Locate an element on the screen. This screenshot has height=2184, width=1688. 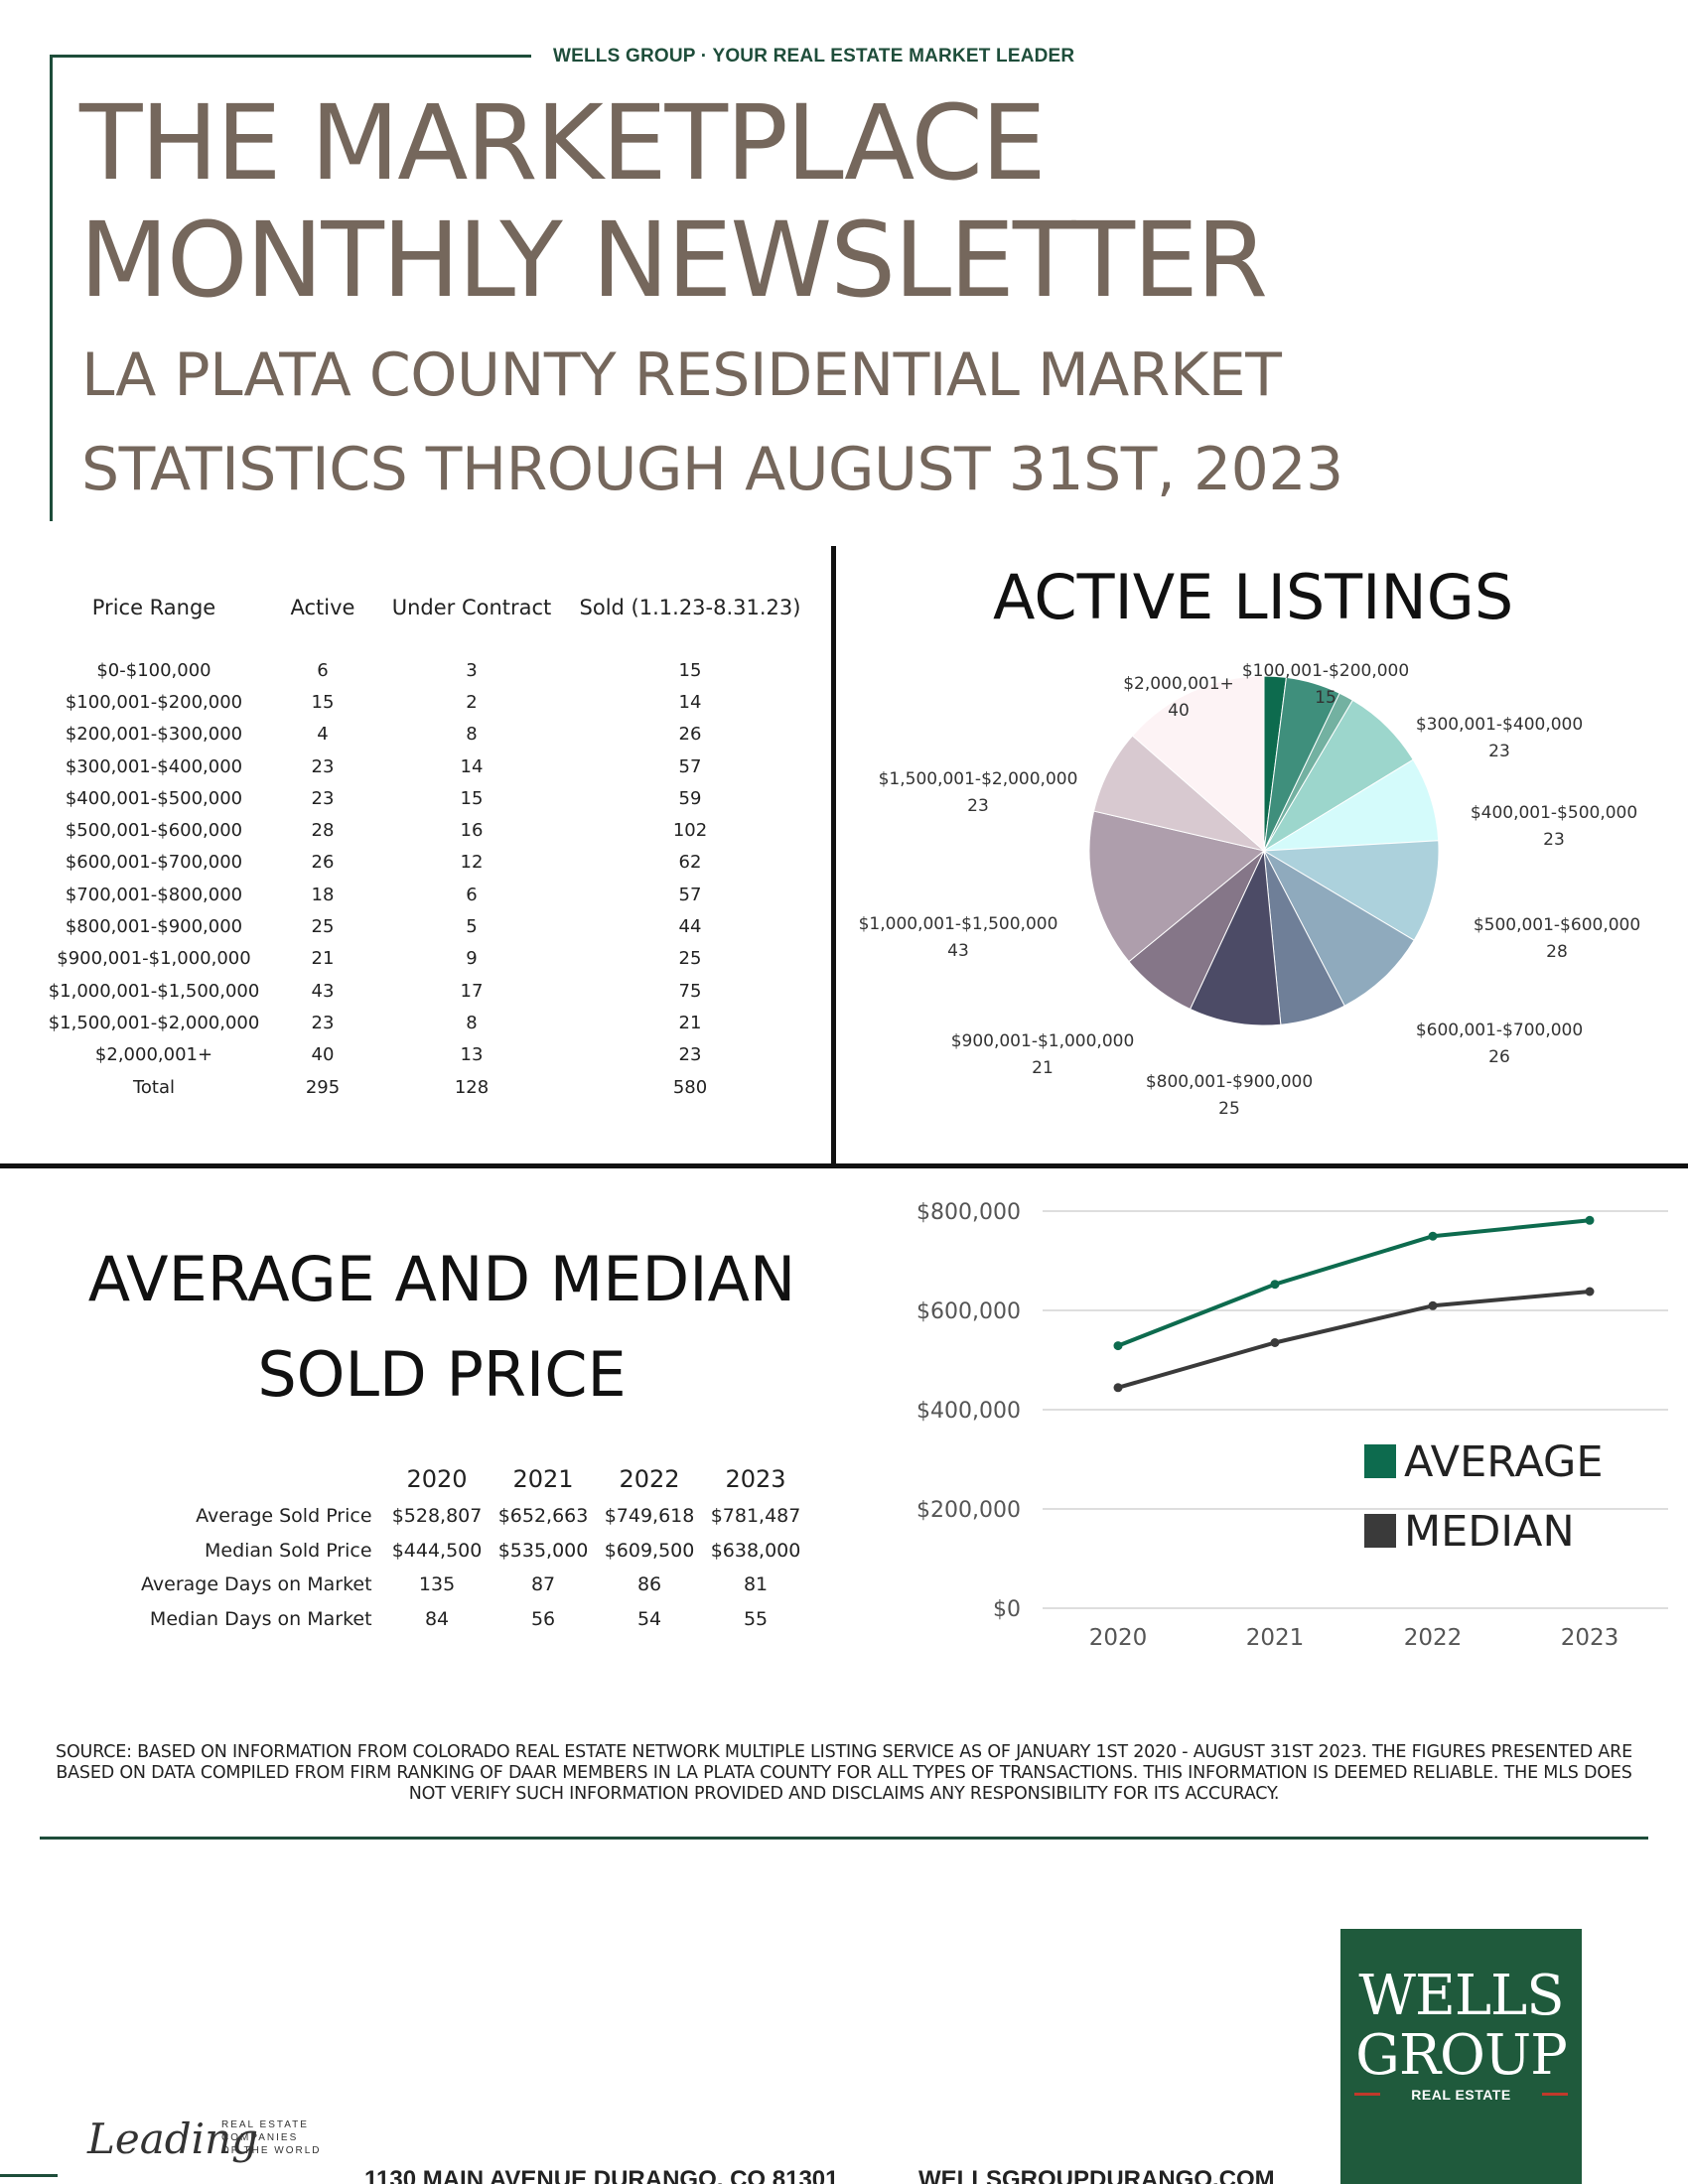
callout-range: $500,001-$600,000 is located at coordinates (1557, 925).